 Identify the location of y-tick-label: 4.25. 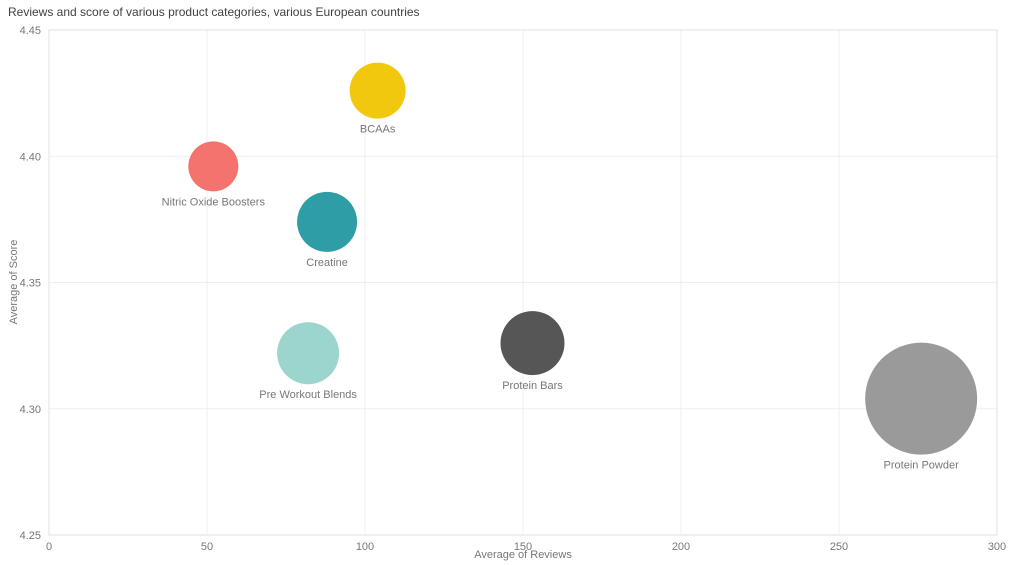
(30, 536).